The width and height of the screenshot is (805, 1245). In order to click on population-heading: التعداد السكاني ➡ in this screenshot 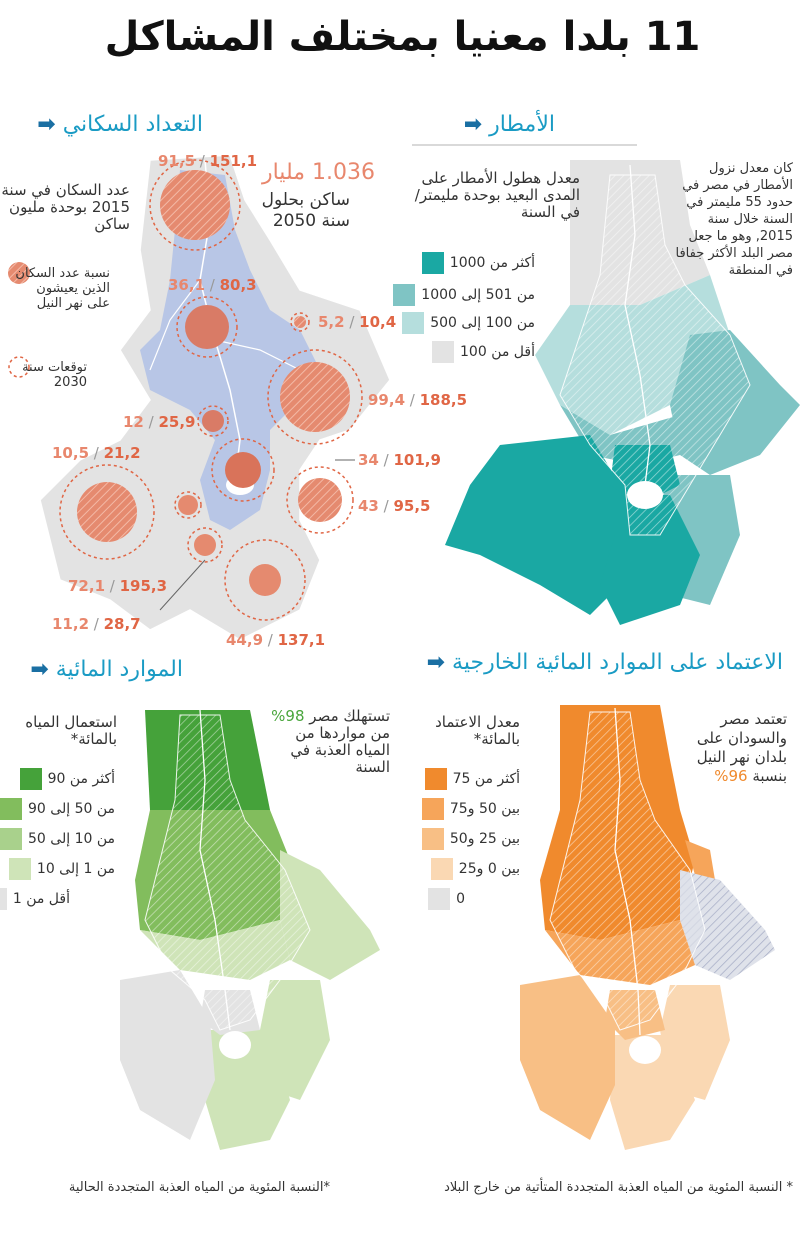, I will do `click(117, 124)`.